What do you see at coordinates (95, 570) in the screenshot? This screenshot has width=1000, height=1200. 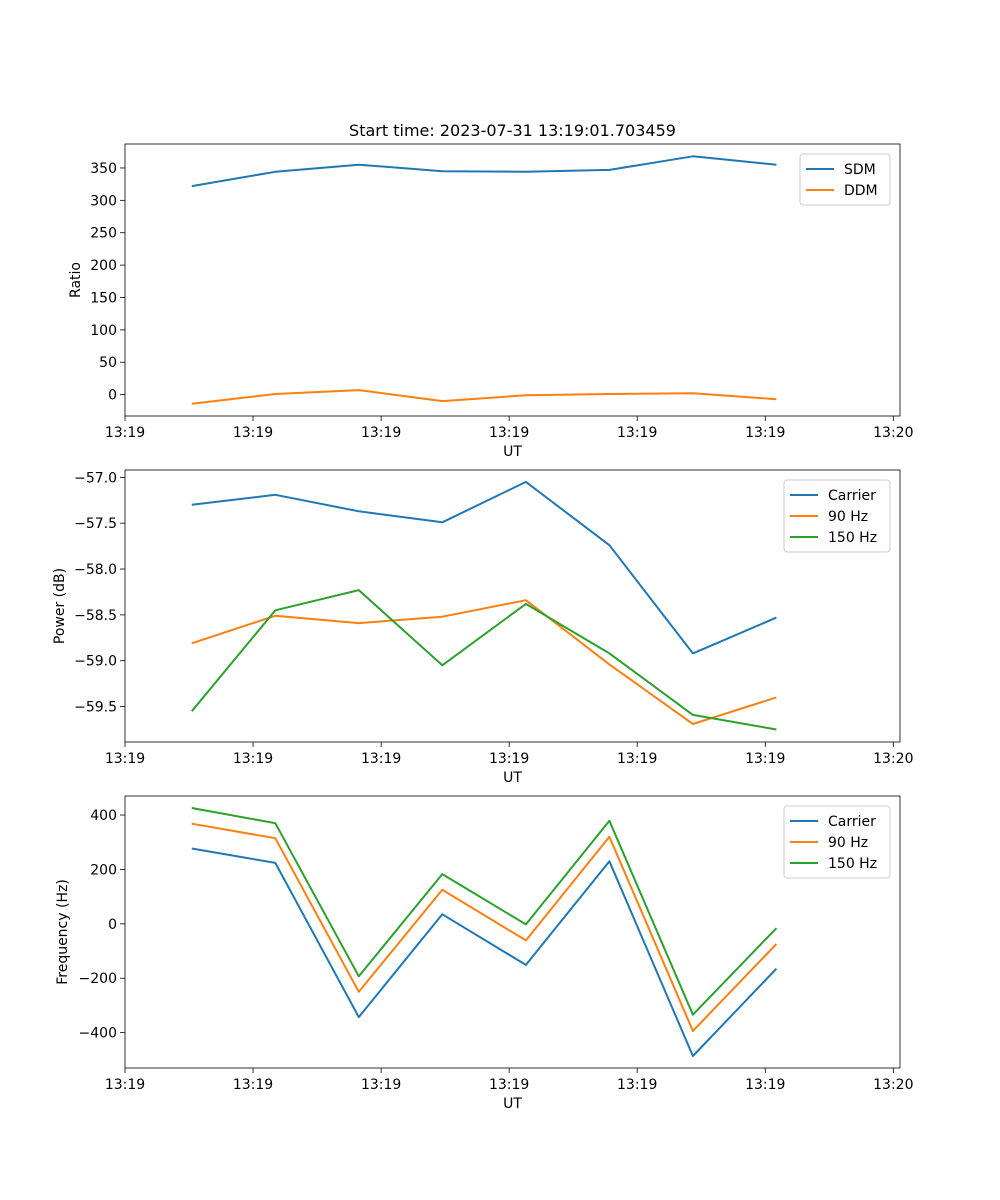 I see `power-y-tick-label: −58.0` at bounding box center [95, 570].